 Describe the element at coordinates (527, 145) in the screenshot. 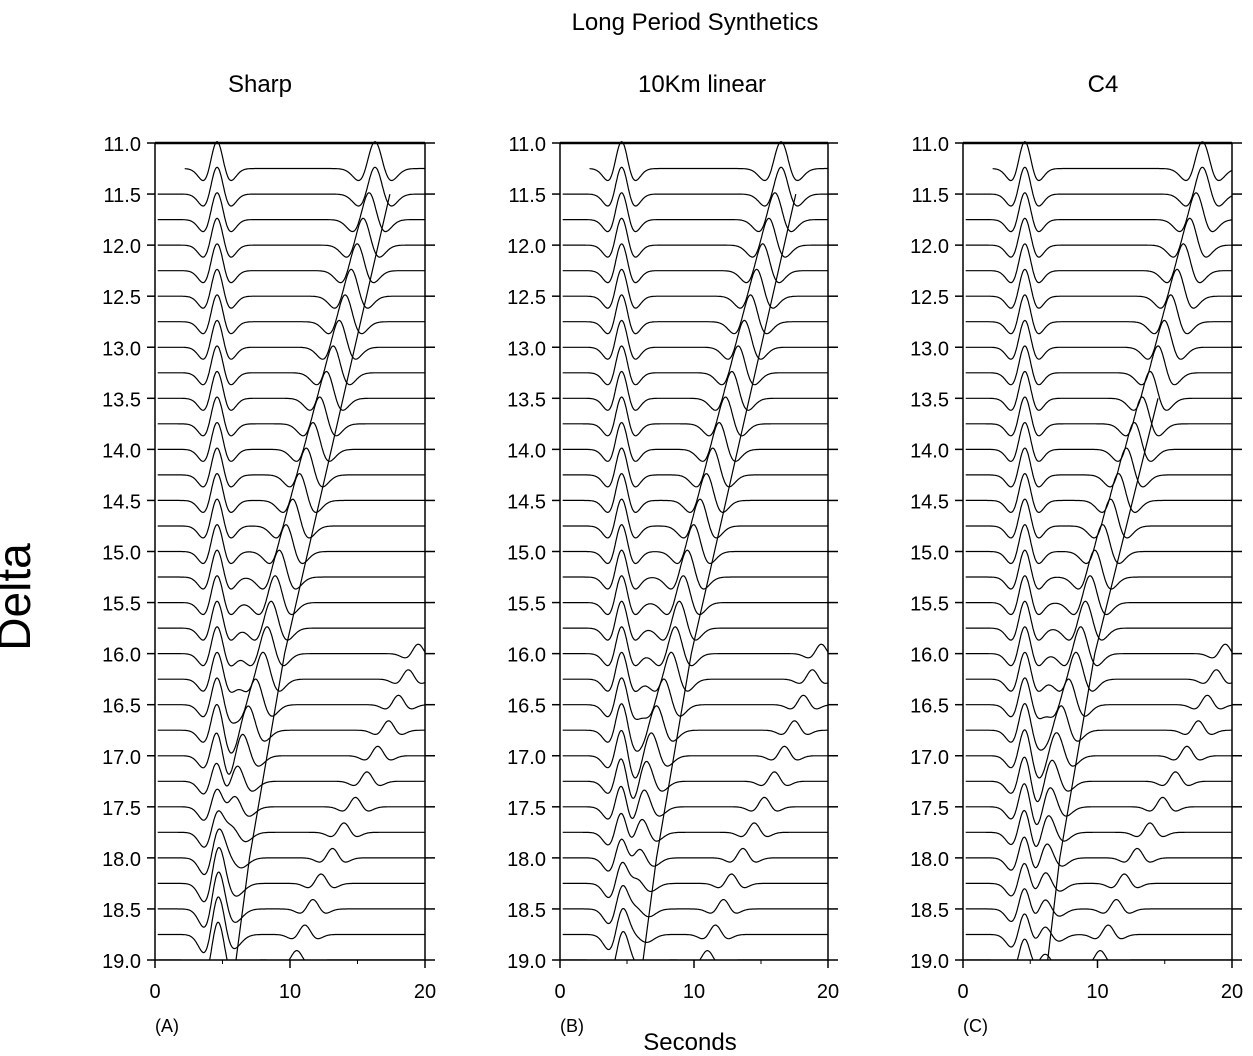

I see `y-tick-label: 11.0` at that location.